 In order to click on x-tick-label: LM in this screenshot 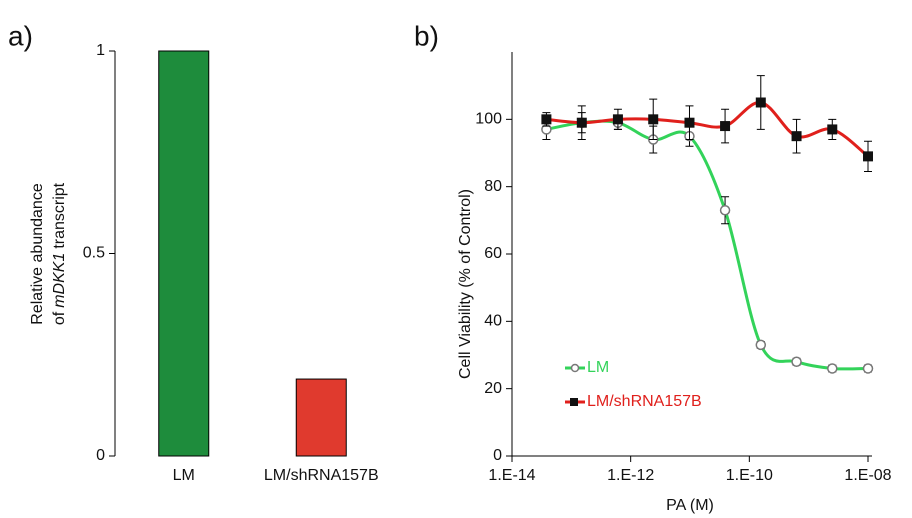, I will do `click(184, 475)`.